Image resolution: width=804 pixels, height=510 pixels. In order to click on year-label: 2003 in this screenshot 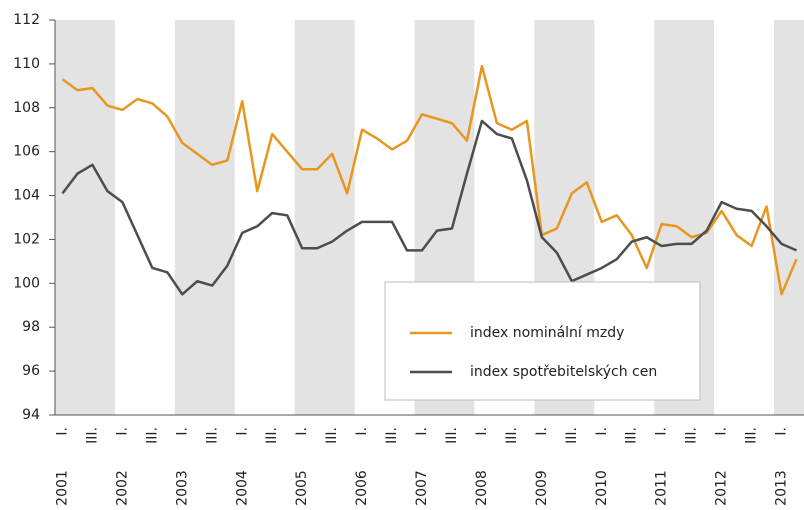, I will do `click(182, 488)`.